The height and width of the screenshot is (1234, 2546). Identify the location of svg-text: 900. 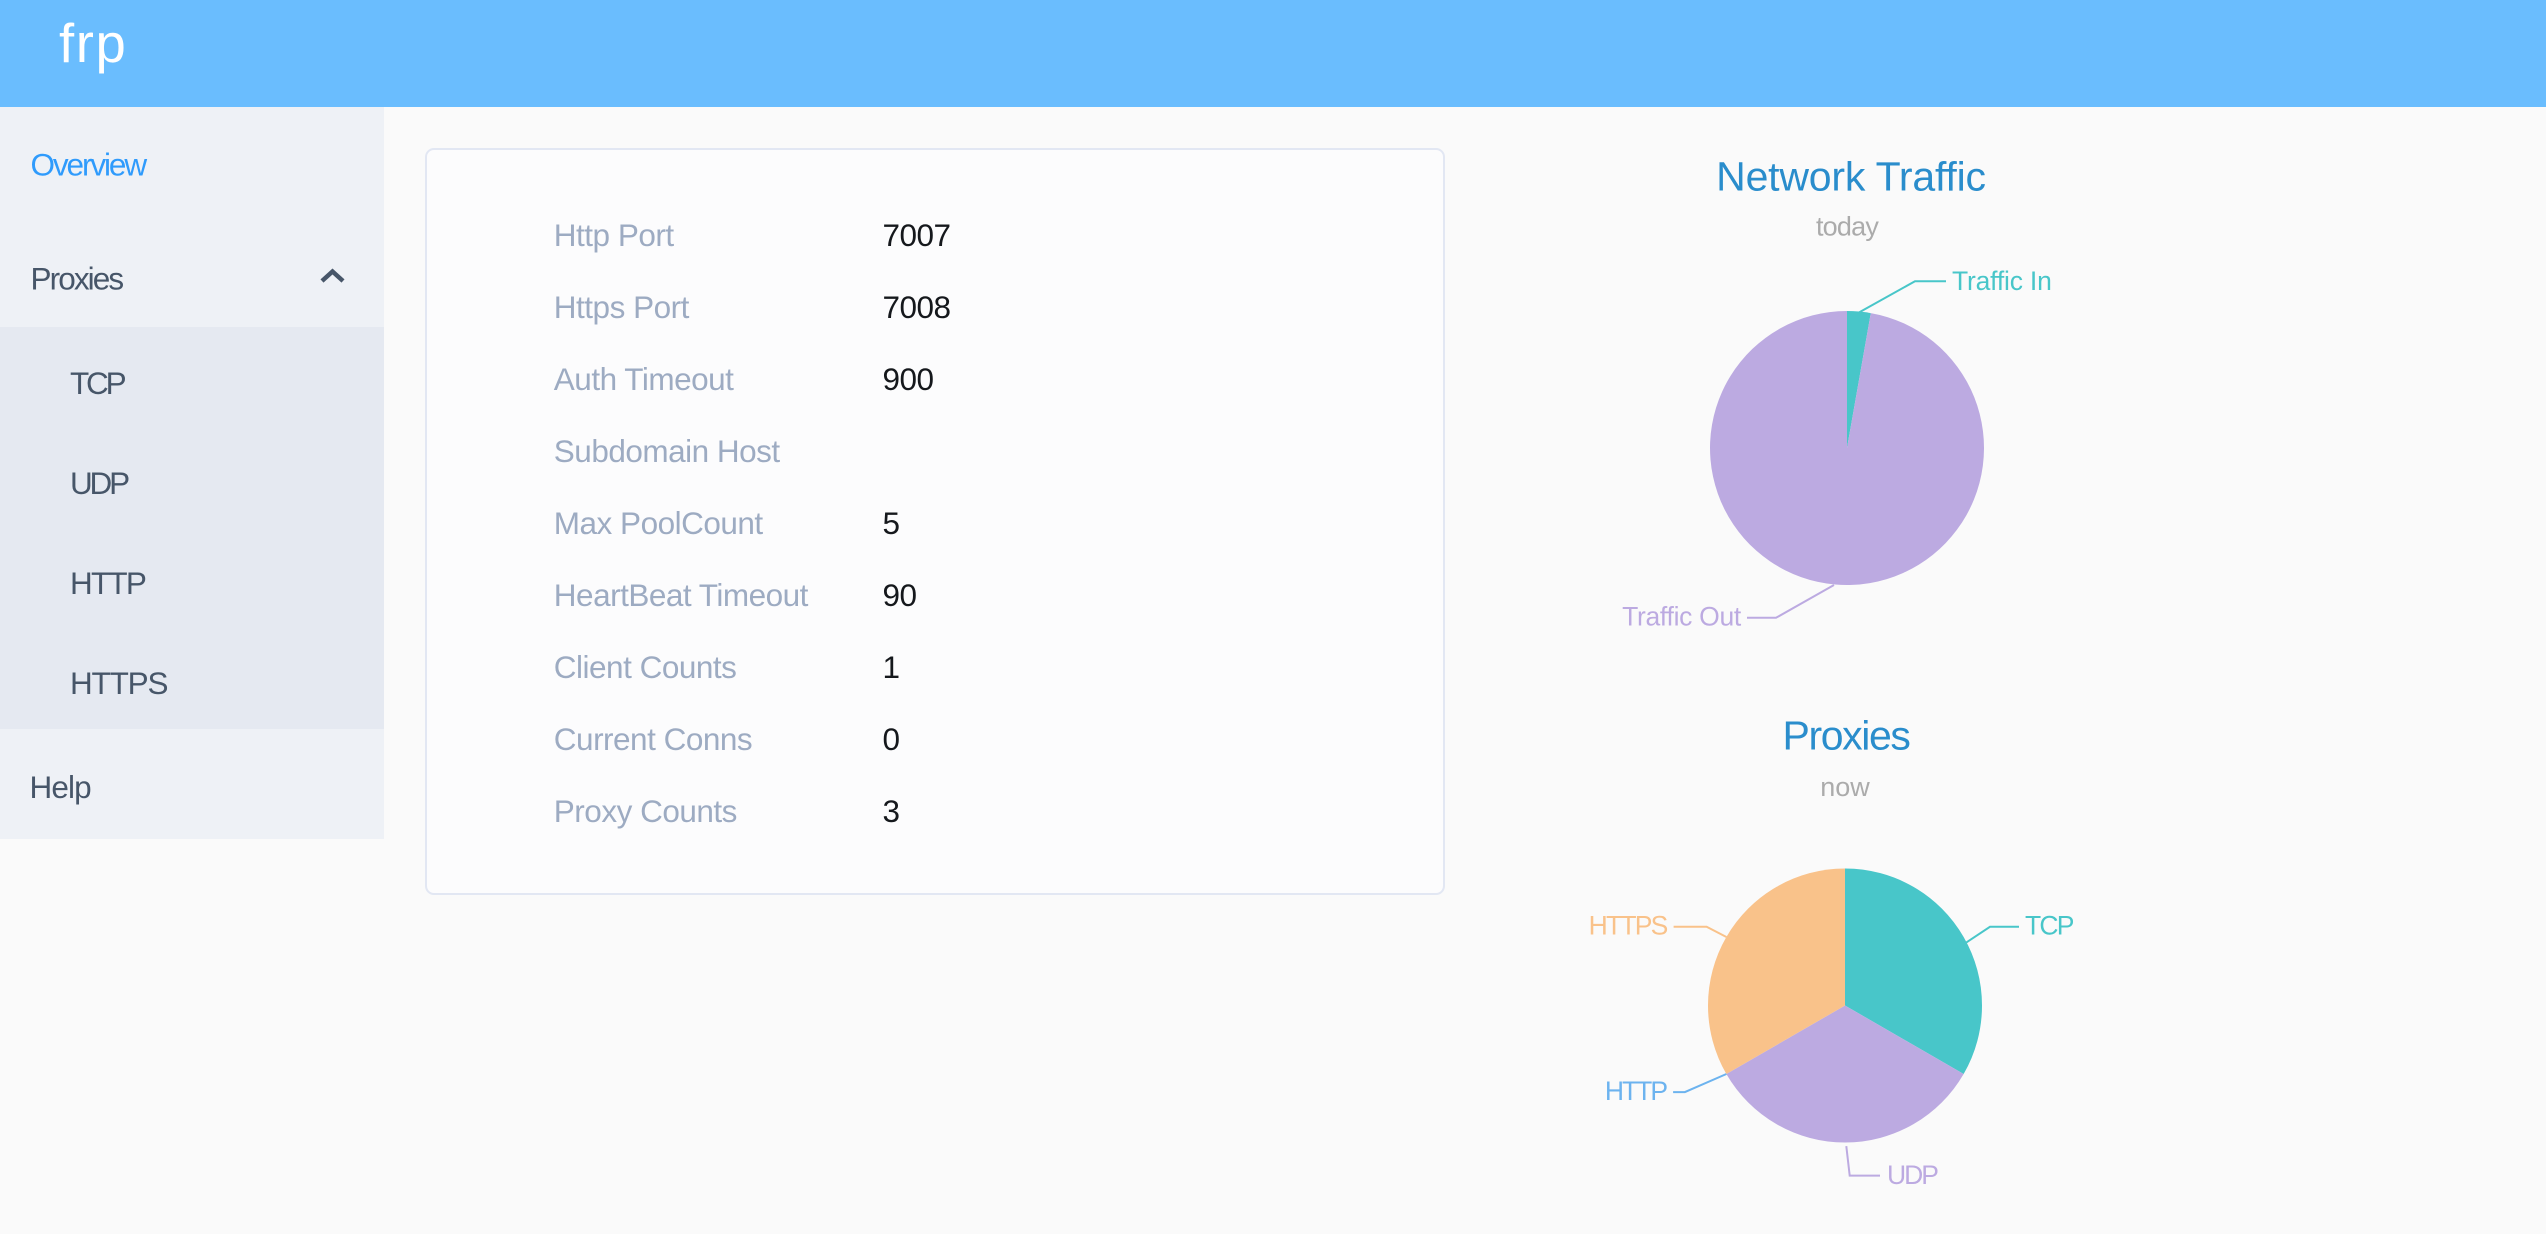
(908, 379).